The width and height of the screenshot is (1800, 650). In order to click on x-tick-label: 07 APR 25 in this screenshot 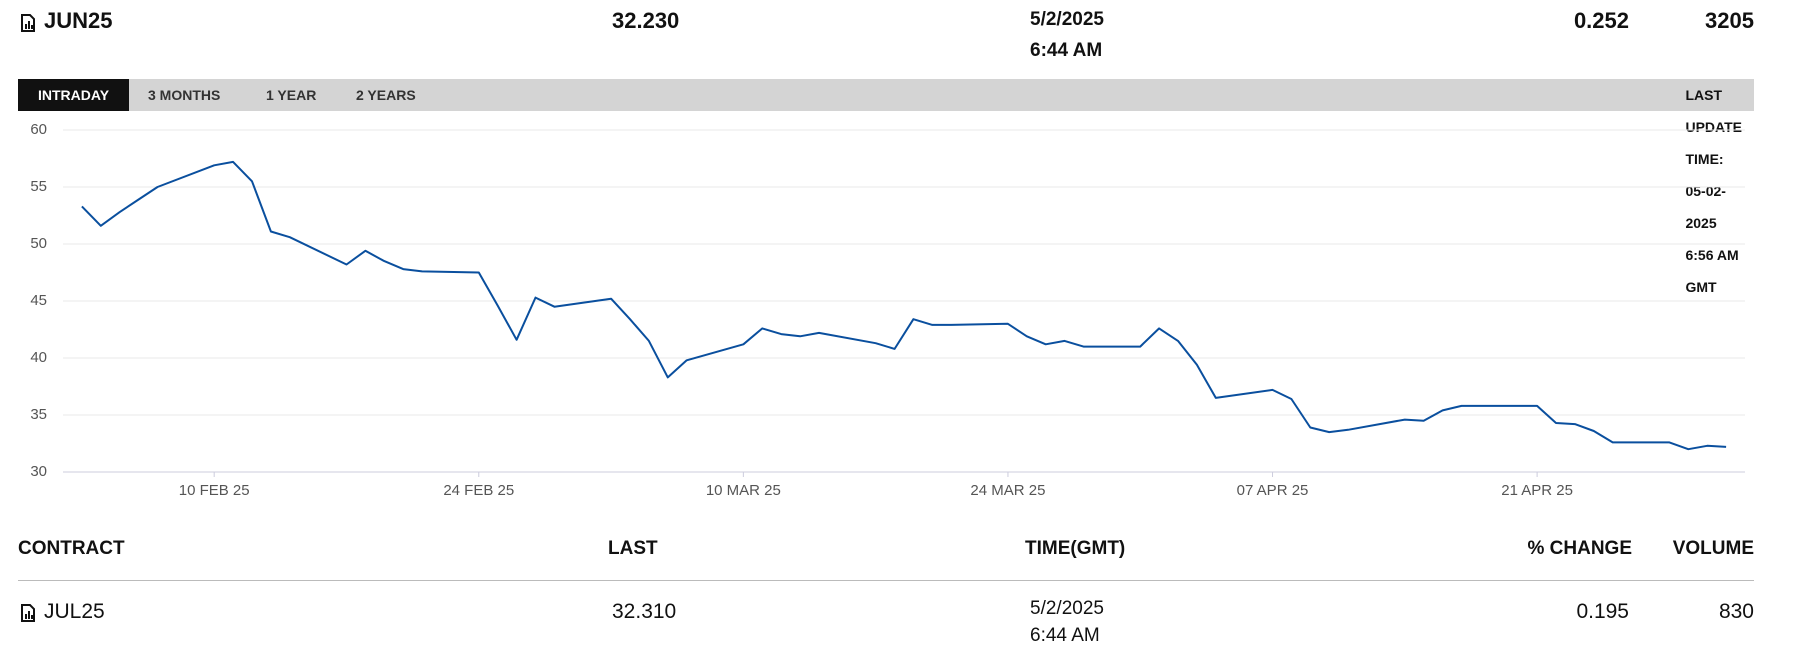, I will do `click(1273, 490)`.